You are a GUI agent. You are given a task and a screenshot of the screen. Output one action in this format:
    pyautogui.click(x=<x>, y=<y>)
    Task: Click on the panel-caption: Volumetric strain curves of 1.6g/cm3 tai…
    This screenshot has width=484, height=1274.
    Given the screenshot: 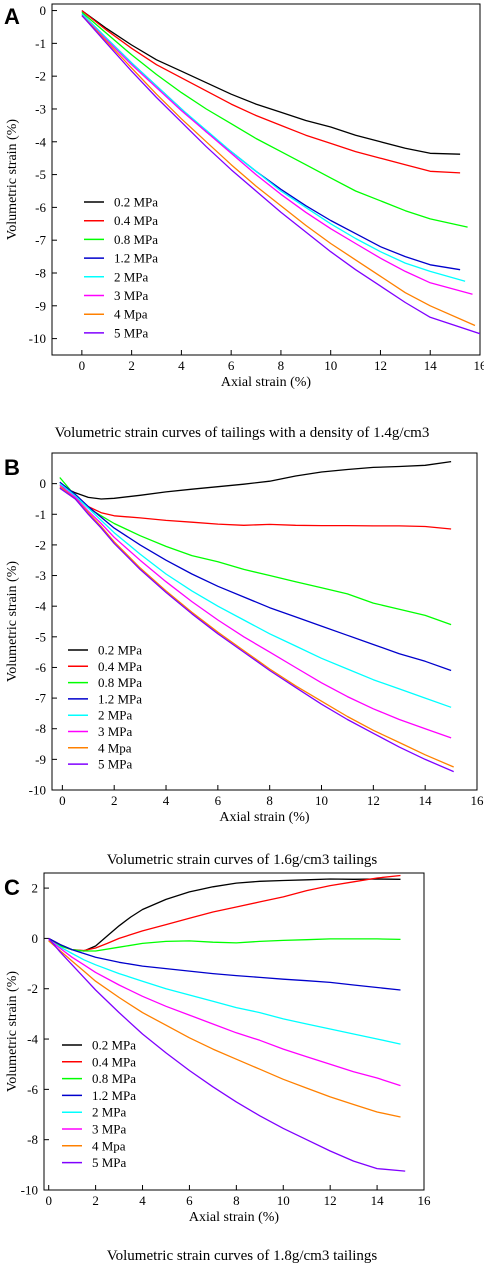 What is the action you would take?
    pyautogui.click(x=242, y=860)
    